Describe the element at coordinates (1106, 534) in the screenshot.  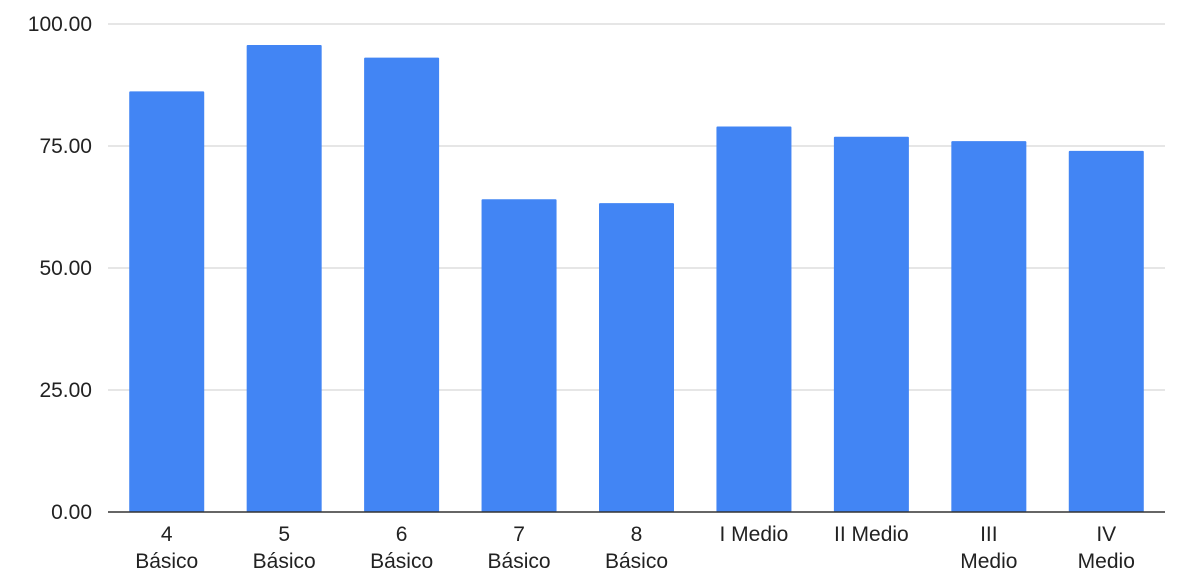
I see `x-tick-label-line: IV` at that location.